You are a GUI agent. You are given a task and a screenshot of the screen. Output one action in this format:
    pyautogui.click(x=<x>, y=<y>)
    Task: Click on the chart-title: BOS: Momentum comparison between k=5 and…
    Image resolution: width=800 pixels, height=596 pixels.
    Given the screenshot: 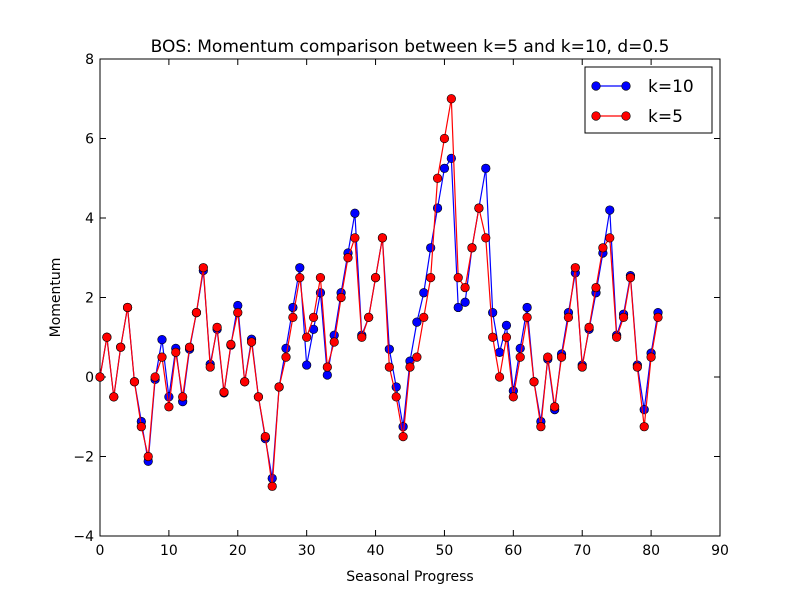 What is the action you would take?
    pyautogui.click(x=410, y=47)
    